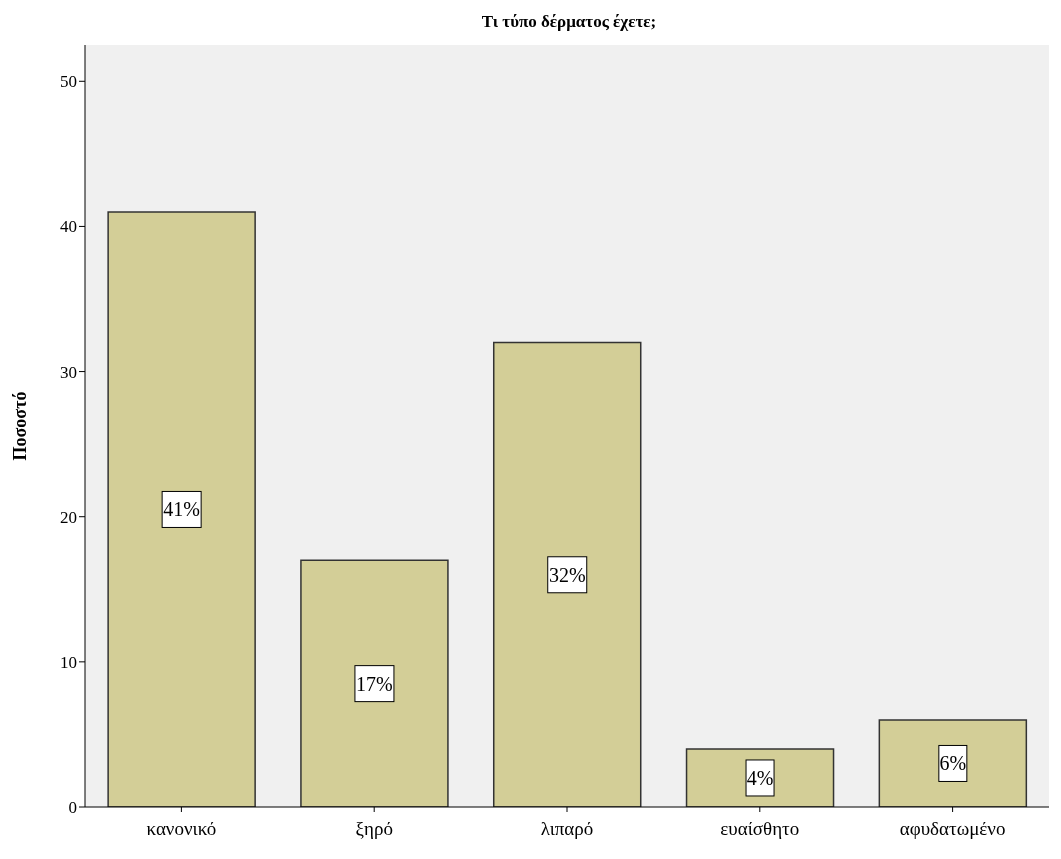 The image size is (1061, 859). I want to click on data-label: 32%, so click(567, 574).